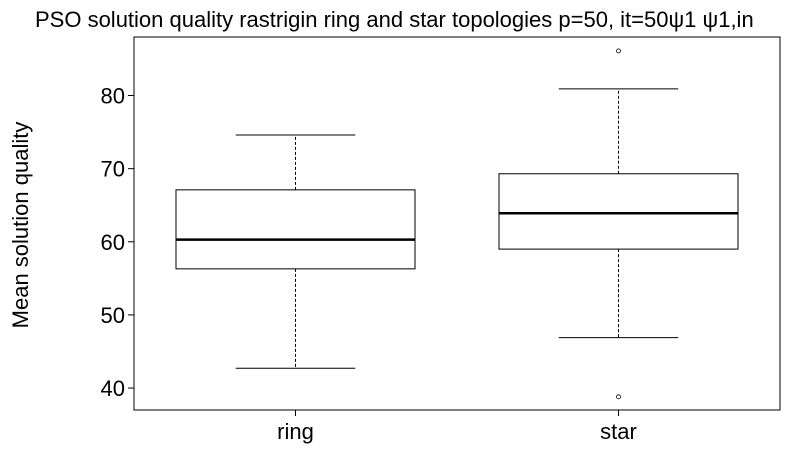 This screenshot has width=800, height=450. Describe the element at coordinates (113, 388) in the screenshot. I see `y-tick-label: 40` at that location.